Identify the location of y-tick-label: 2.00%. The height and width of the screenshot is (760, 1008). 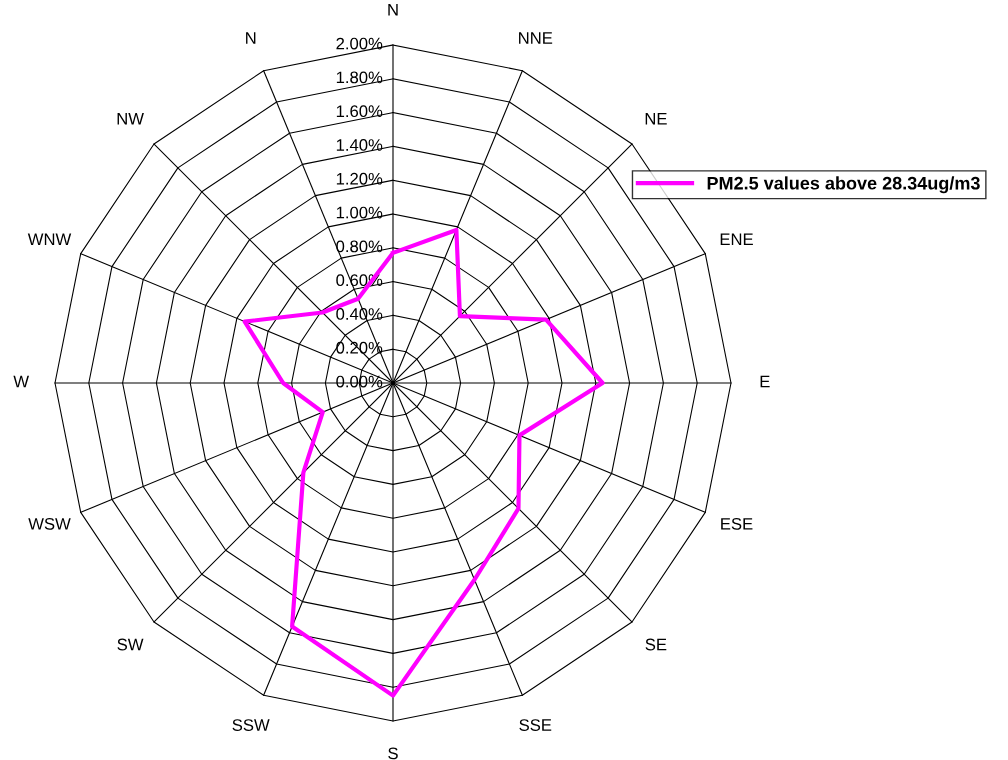
(359, 43).